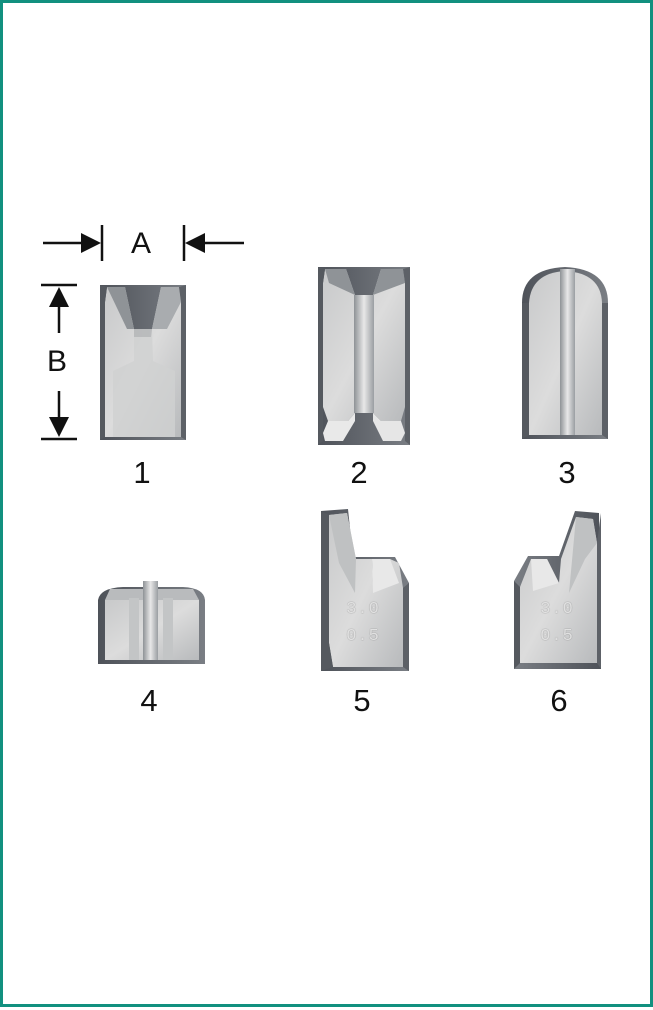 The image size is (653, 1010). I want to click on part-6-engraving-line-2: 0.5, so click(557, 636).